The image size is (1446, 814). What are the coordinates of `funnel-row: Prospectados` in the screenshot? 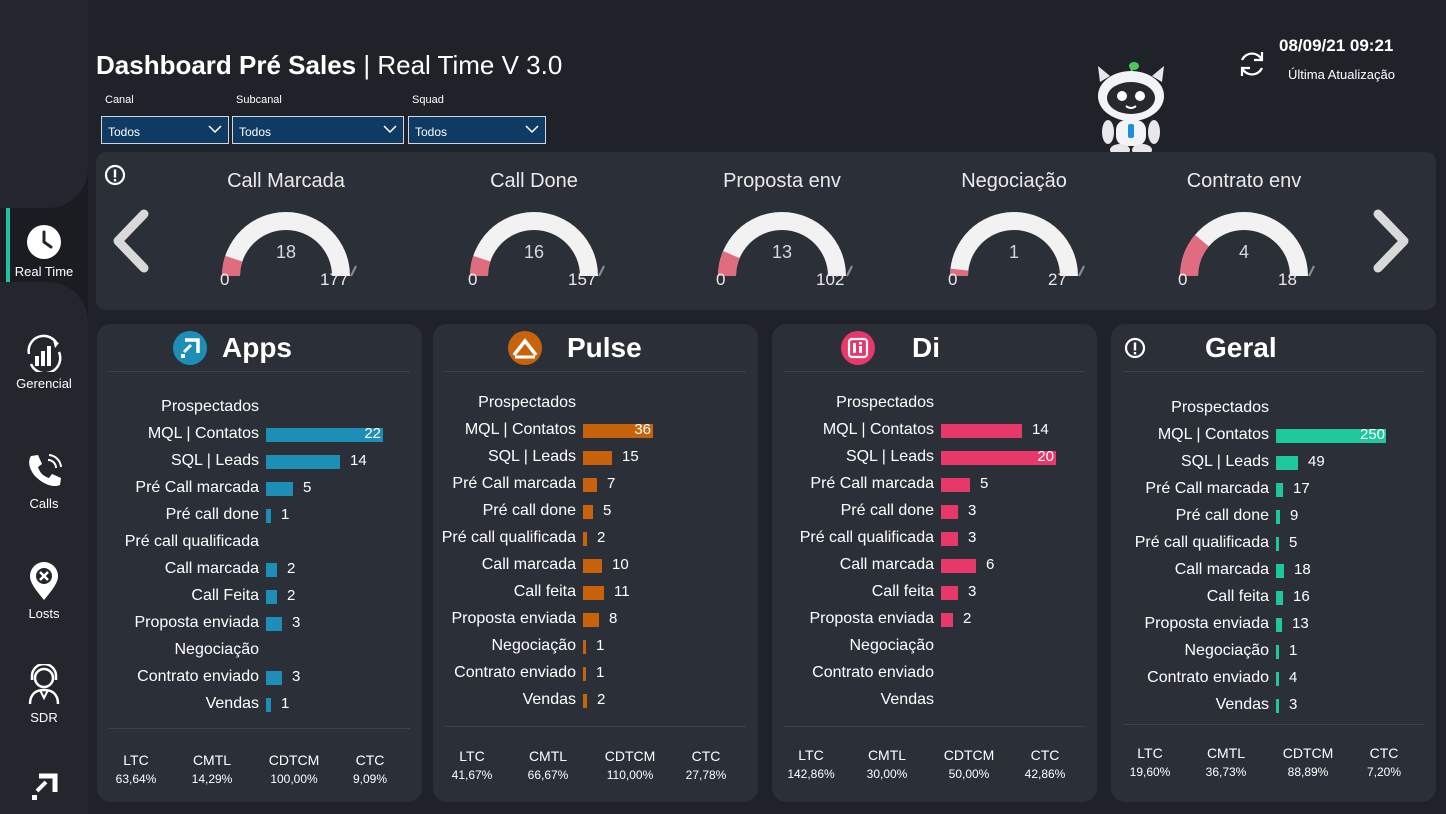 It's located at (934, 404).